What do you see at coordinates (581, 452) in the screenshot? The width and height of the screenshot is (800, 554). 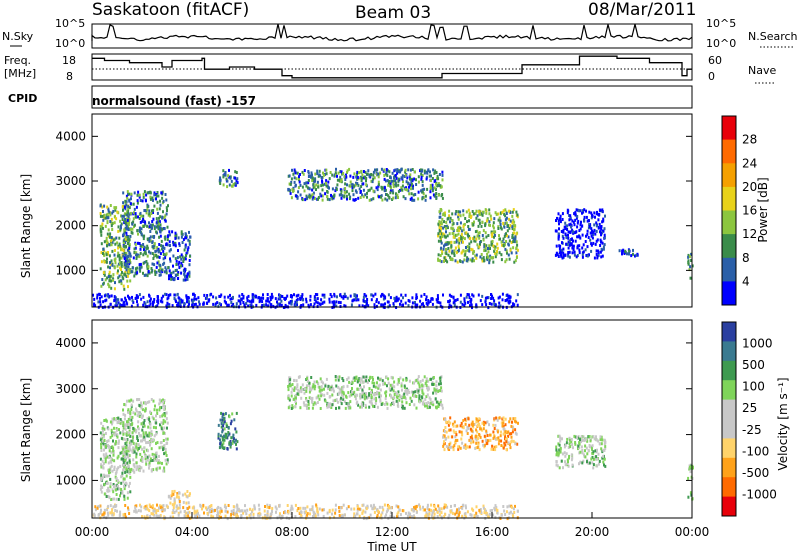 I see `scatter-cluster` at bounding box center [581, 452].